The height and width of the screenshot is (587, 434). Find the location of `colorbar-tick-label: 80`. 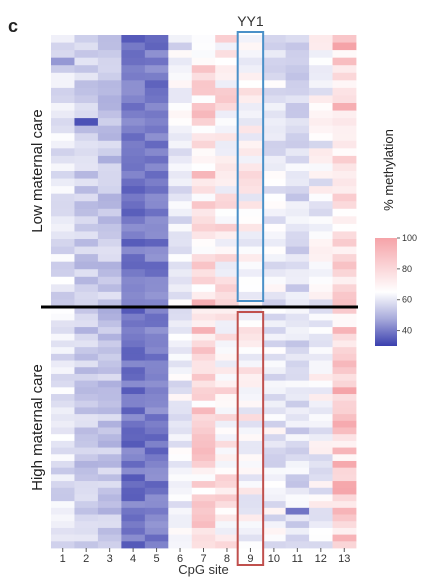

colorbar-tick-label: 80 is located at coordinates (407, 269).